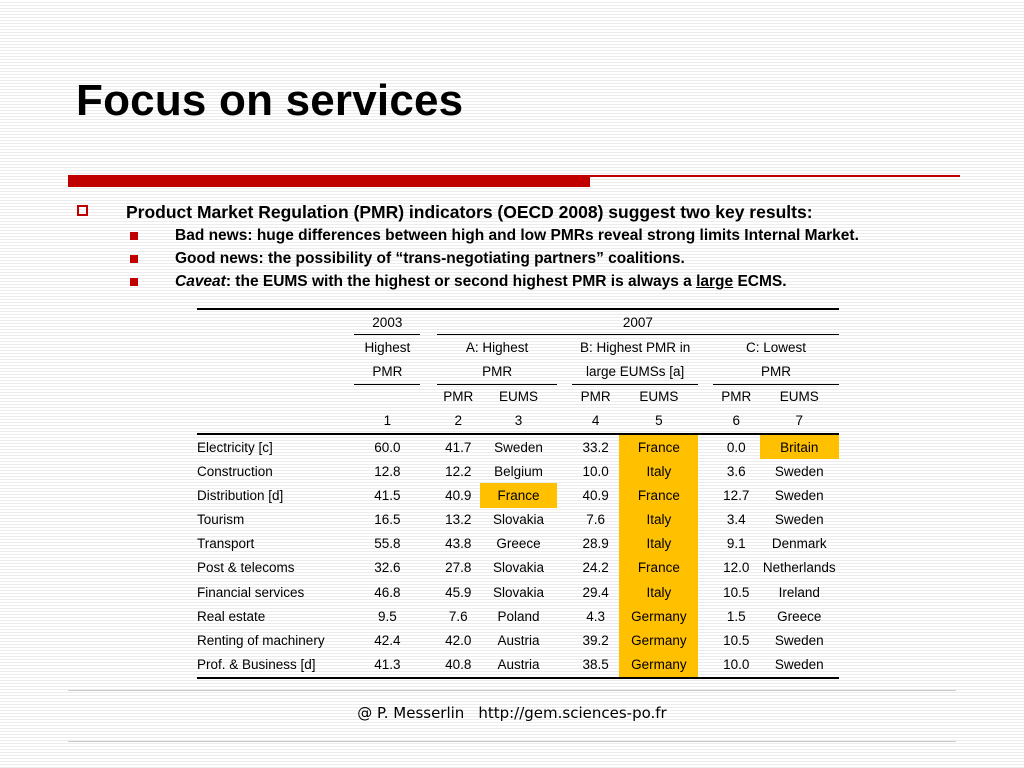 The image size is (1024, 768). Describe the element at coordinates (736, 447) in the screenshot. I see `group-c-pmr-cell: 0.0` at that location.